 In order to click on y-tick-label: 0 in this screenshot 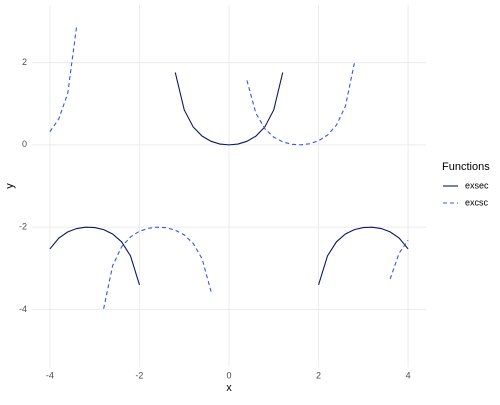, I will do `click(24, 144)`.